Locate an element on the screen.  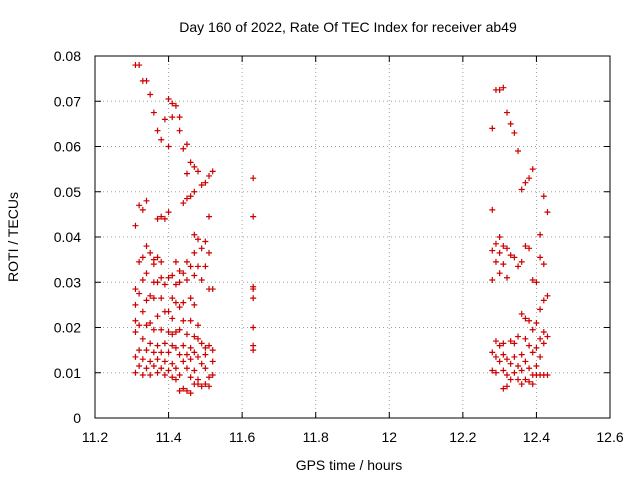
y-tick-labels: 0 0.01 0.02 0.03 0.04 0.05 0.06 0.07 0.08 is located at coordinates (67, 237).